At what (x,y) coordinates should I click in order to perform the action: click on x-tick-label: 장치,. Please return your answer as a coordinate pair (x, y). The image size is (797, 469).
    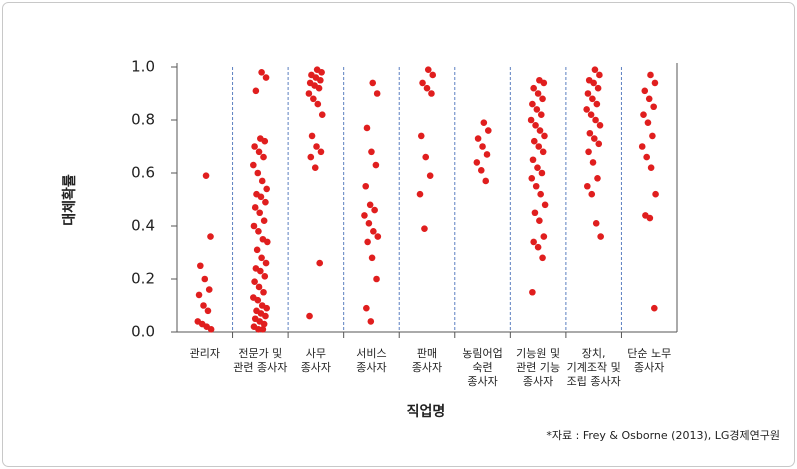
    Looking at the image, I should click on (594, 353).